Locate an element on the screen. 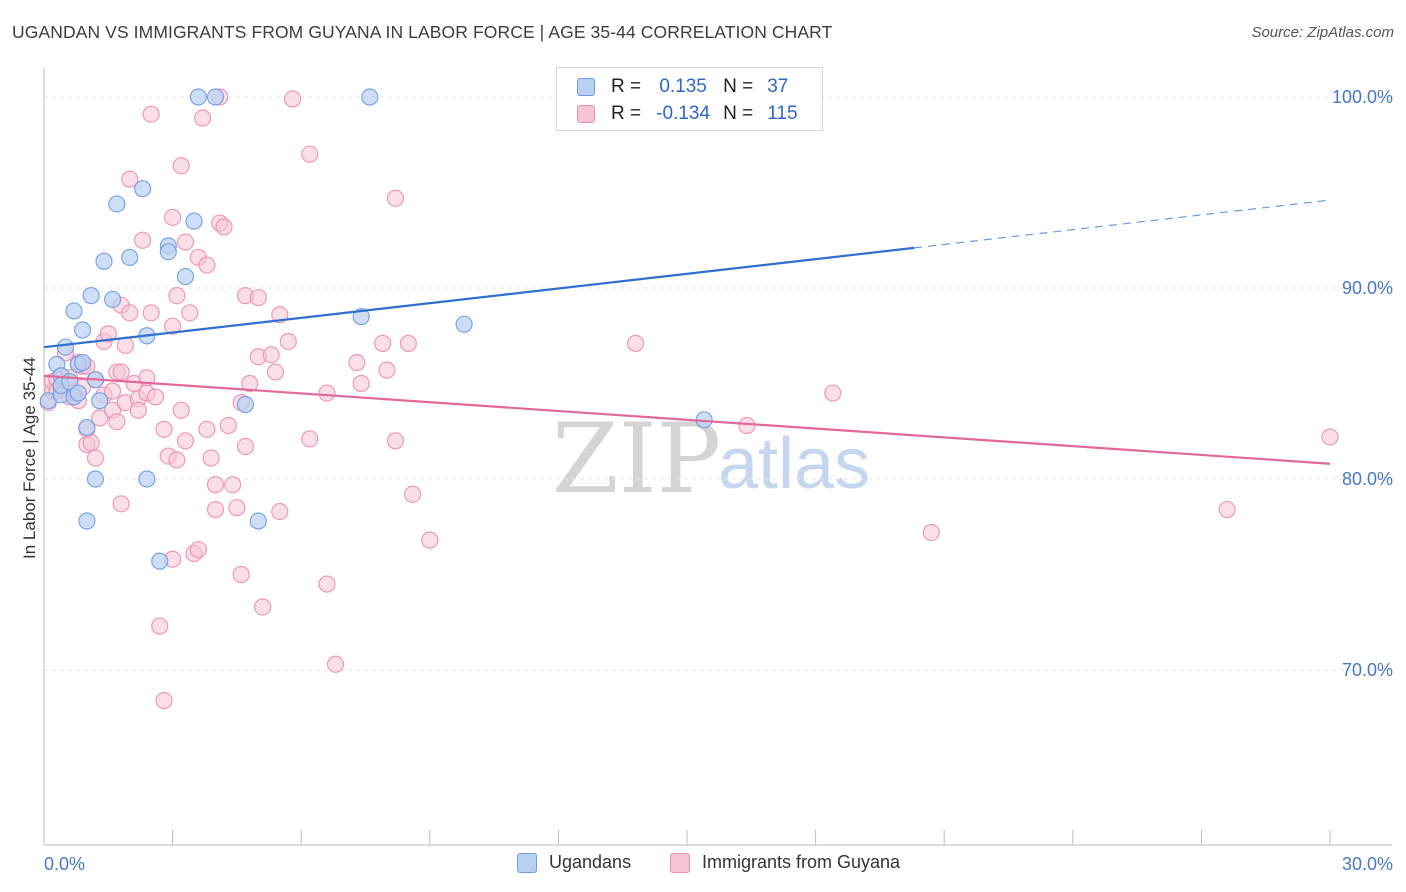 The image size is (1406, 892). ugandans-trend-extension is located at coordinates (1122, 224).